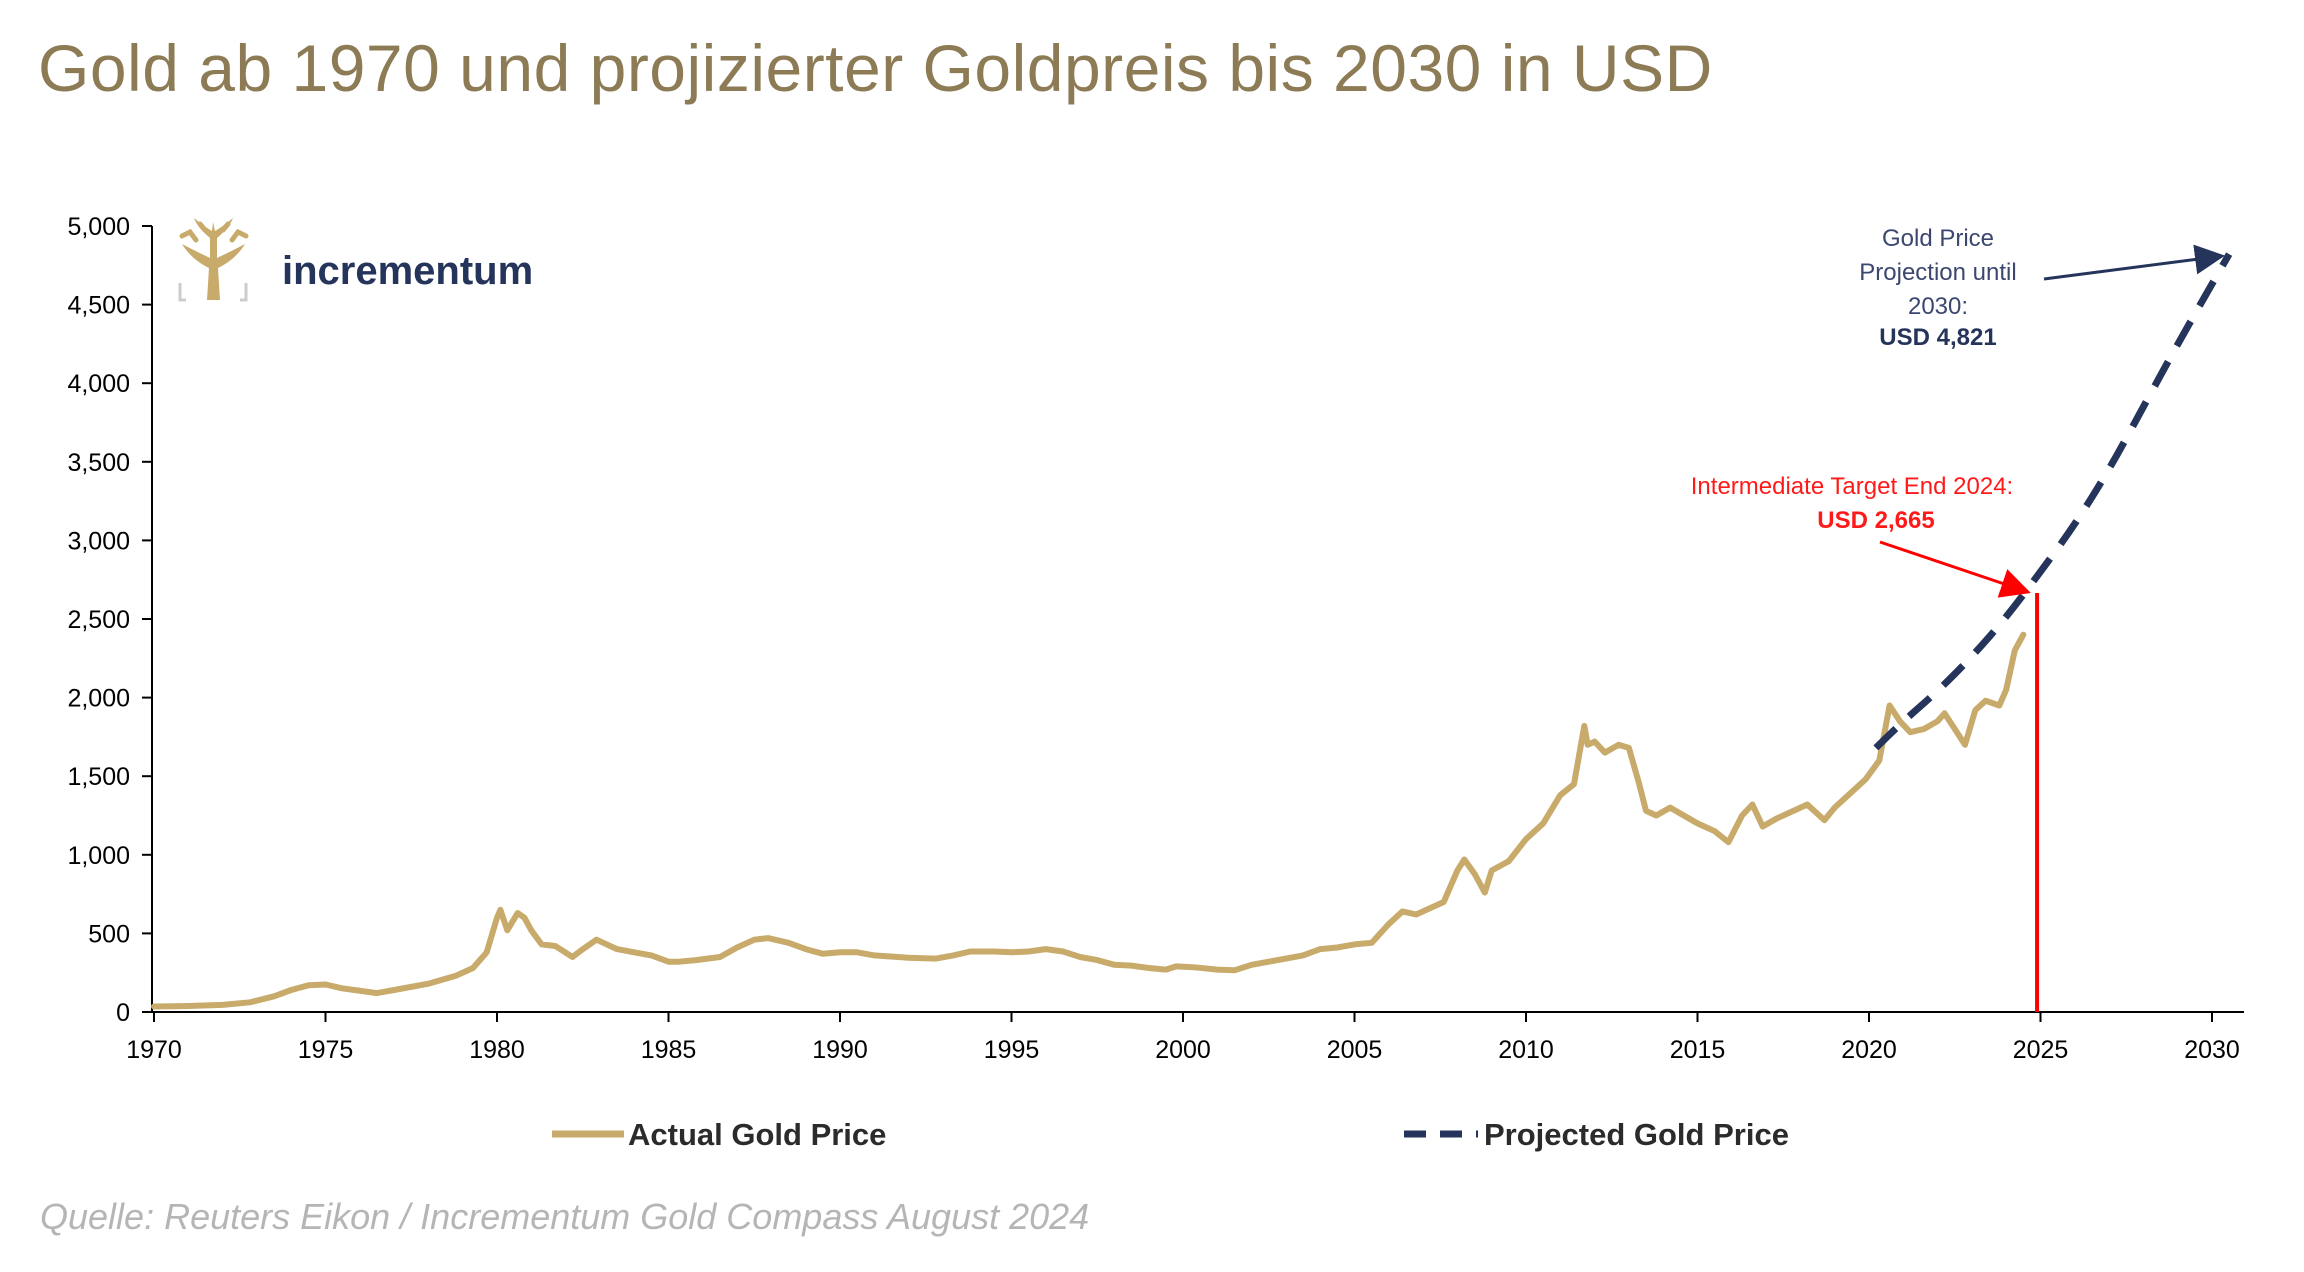  What do you see at coordinates (669, 1050) in the screenshot?
I see `x-tick-label: 1985` at bounding box center [669, 1050].